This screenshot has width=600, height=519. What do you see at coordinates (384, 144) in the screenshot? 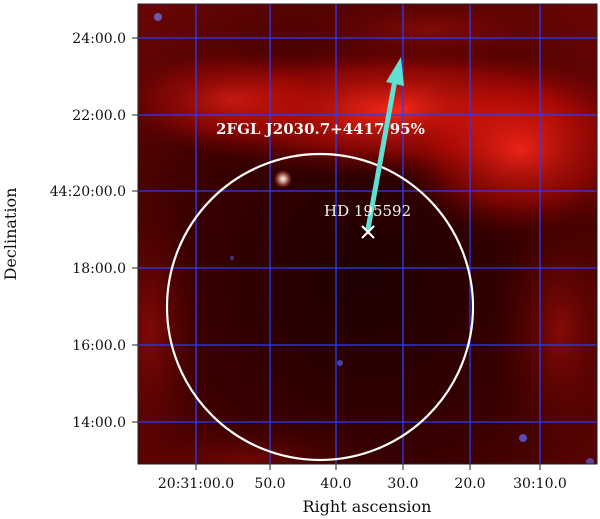
I see `proper-motion-arrow` at bounding box center [384, 144].